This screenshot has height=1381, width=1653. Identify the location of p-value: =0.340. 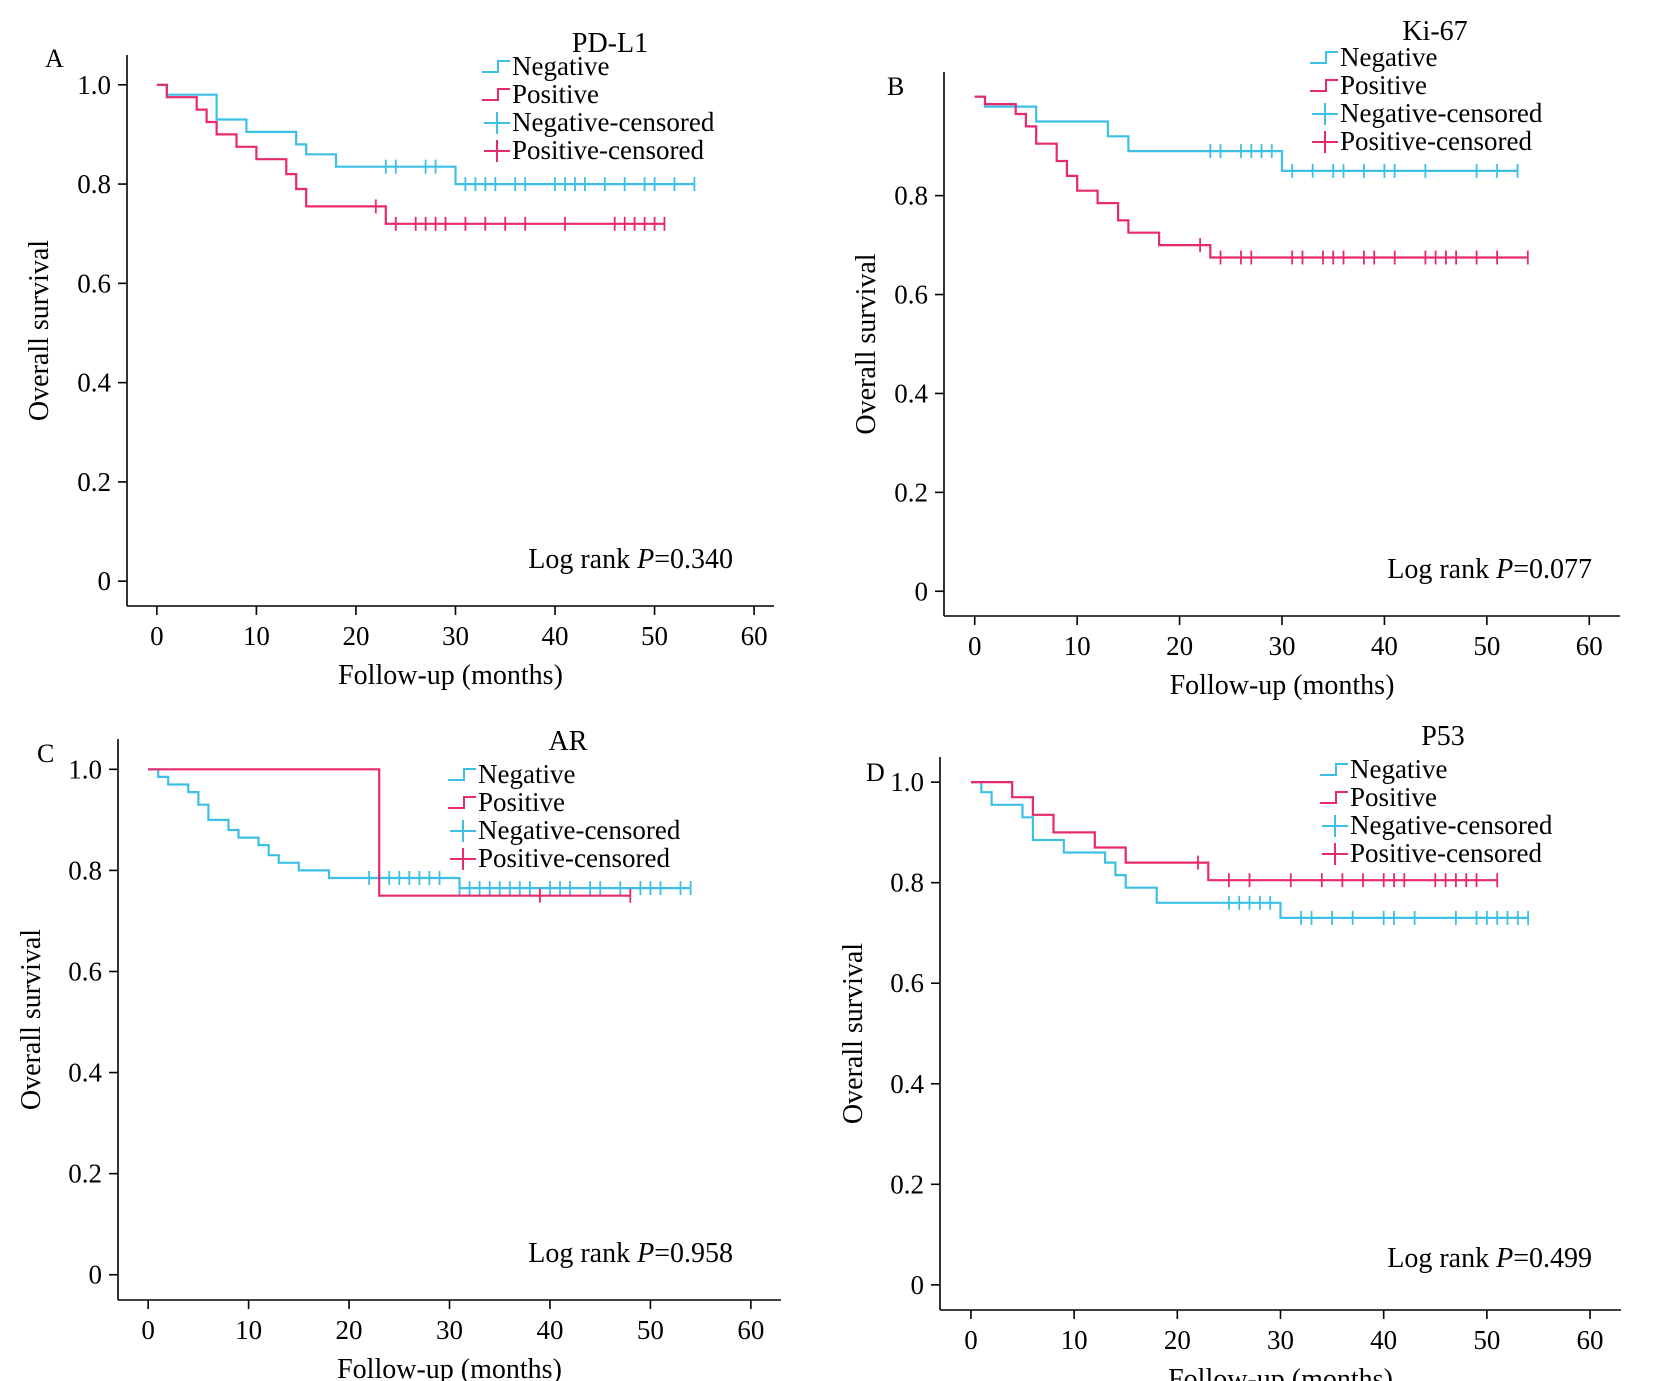
(693, 559).